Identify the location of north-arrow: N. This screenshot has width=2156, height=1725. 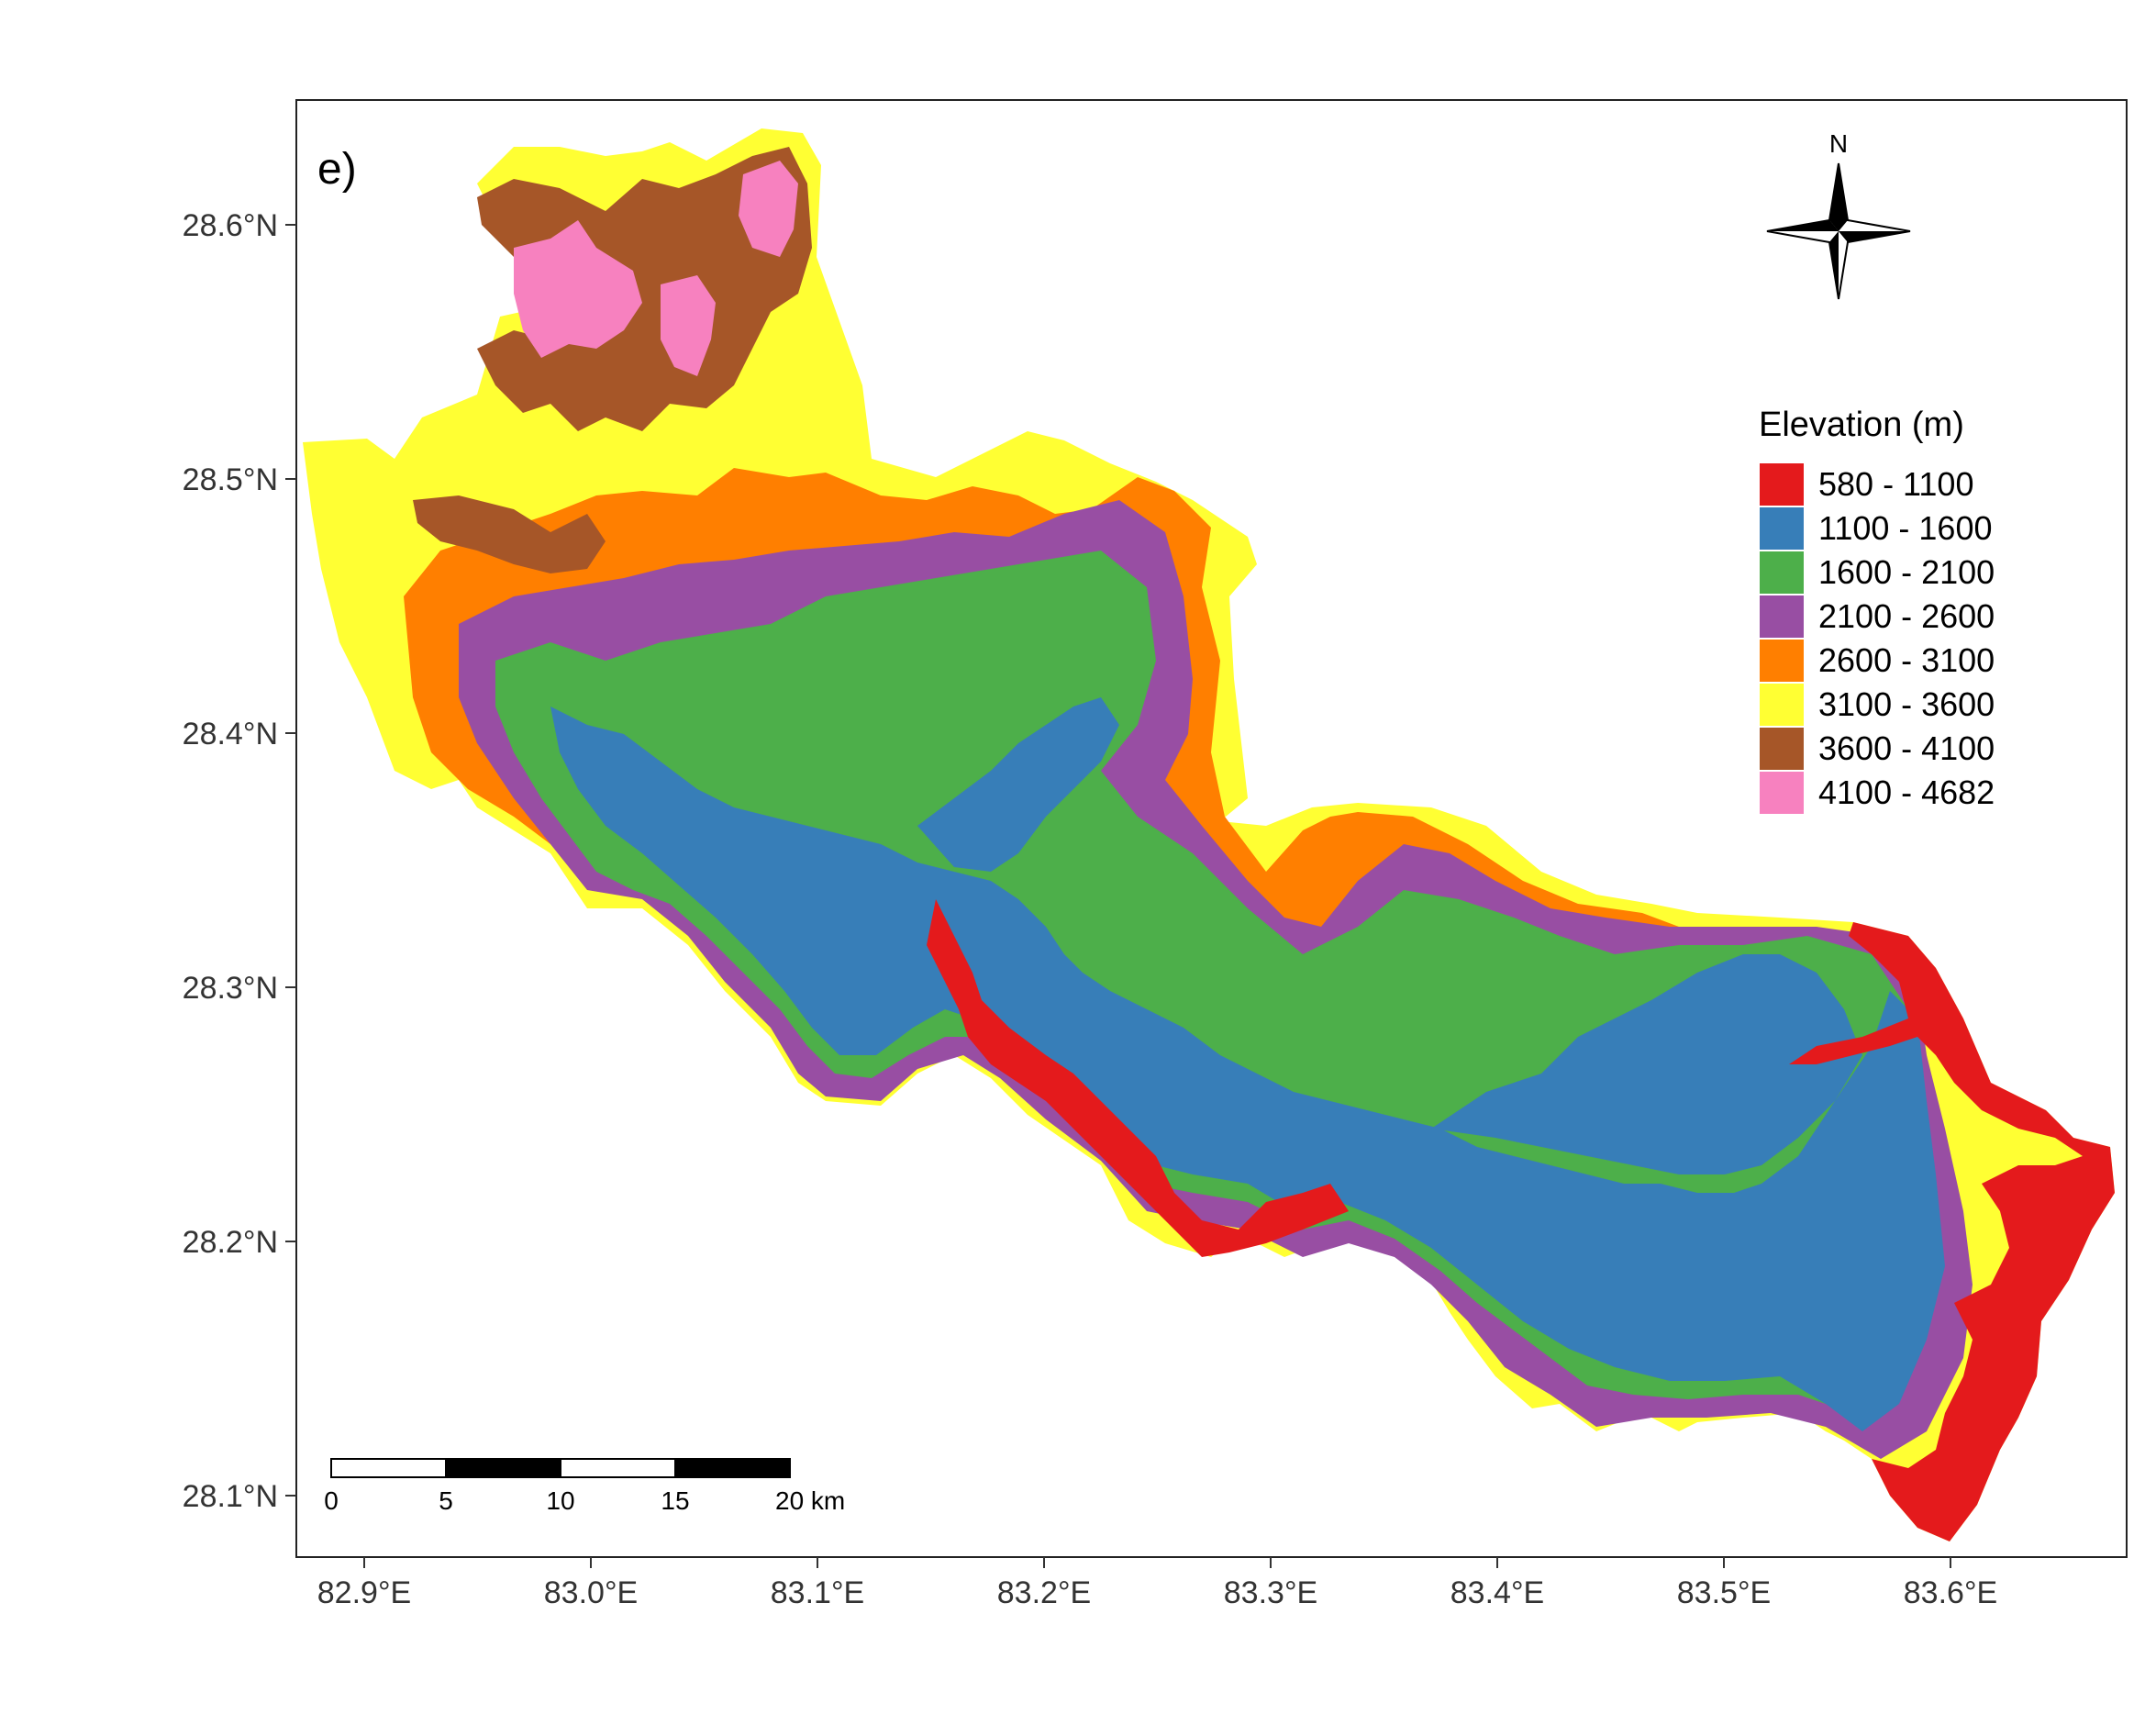
(1839, 214).